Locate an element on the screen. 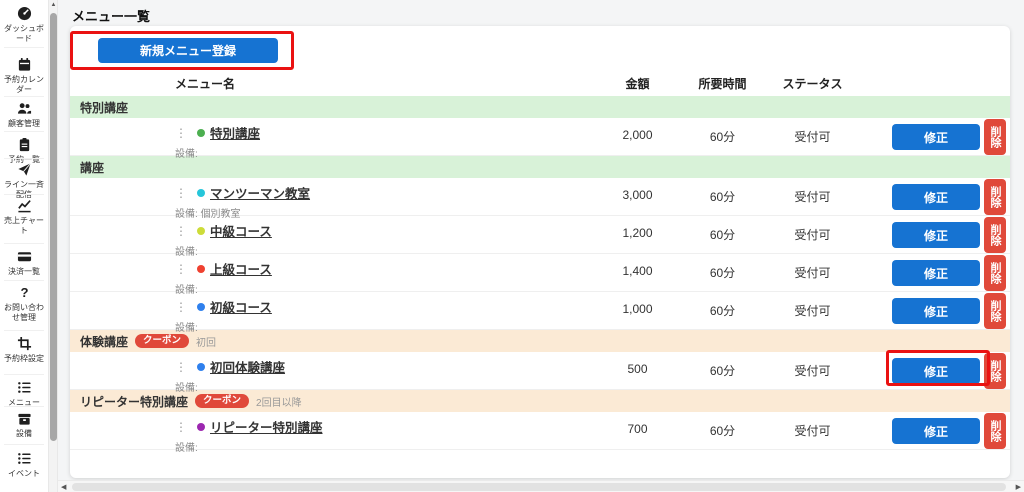 This screenshot has height=492, width=1024. crop-icon is located at coordinates (24, 343).